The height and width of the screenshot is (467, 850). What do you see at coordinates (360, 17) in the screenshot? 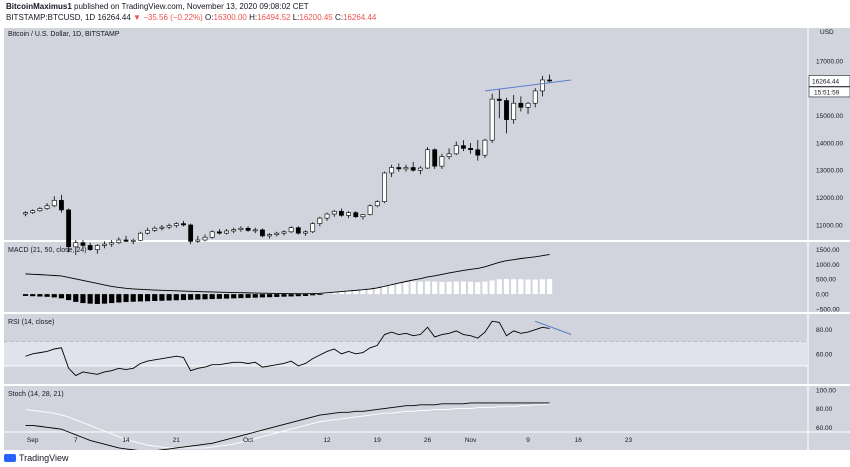
I see `close-value: 16264.44` at bounding box center [360, 17].